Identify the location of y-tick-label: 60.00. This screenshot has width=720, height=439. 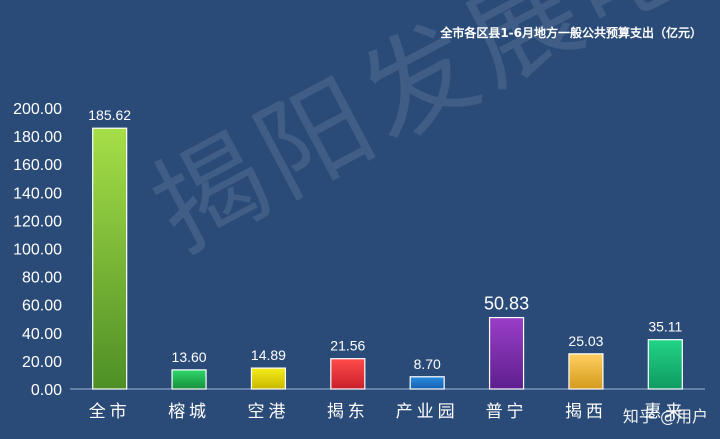
(42, 306).